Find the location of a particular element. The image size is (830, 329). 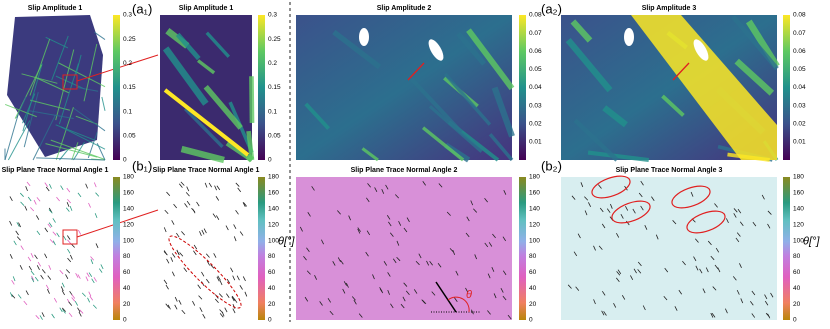

panel-label: (a₂) is located at coordinates (551, 8).